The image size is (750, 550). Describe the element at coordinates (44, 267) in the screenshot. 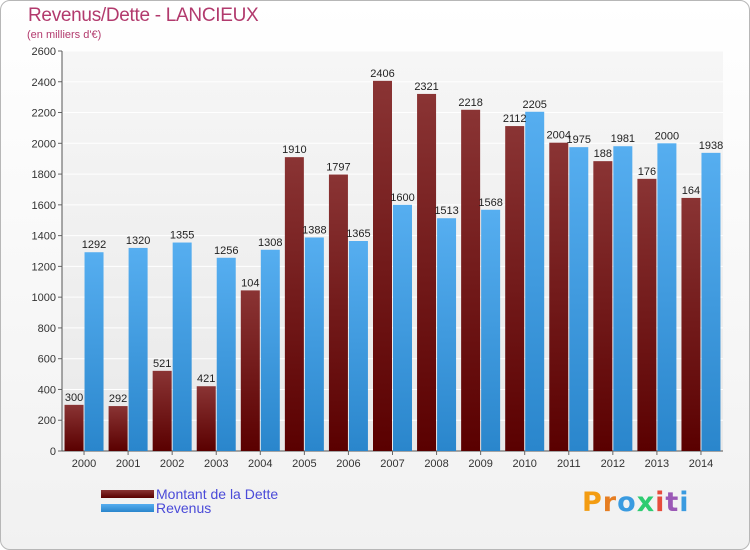

I see `y-tick-label: 1200` at that location.